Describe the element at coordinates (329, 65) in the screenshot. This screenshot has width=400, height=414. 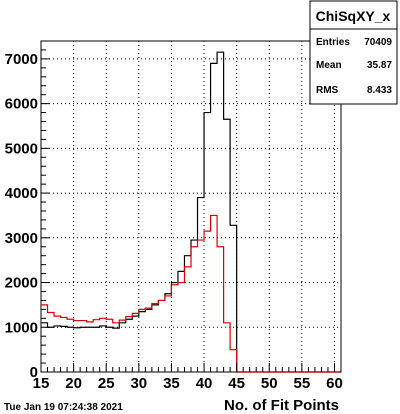
I see `stats-mean-label: Mean` at that location.